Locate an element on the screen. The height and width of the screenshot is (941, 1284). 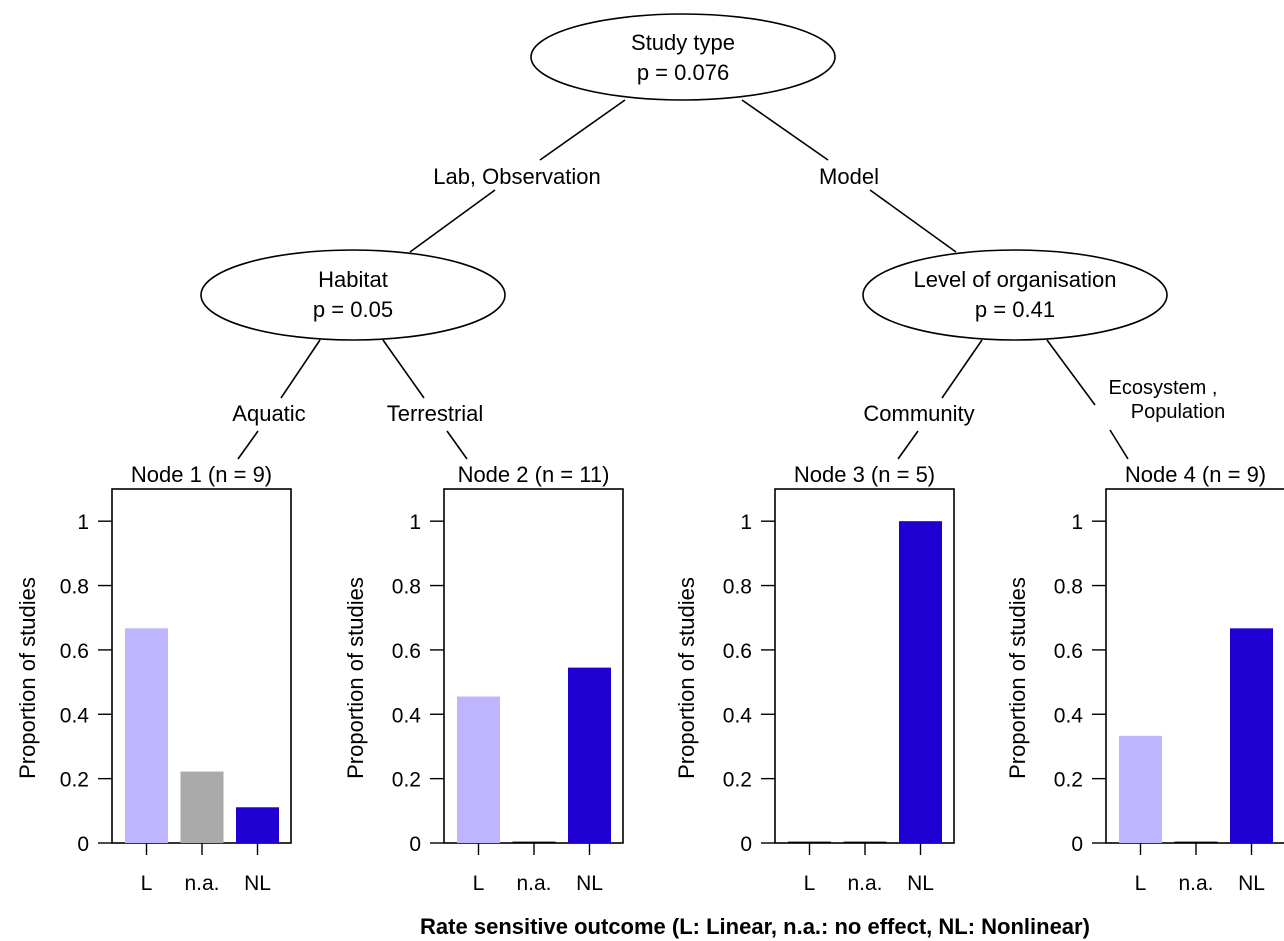
root-node-pvalue: p = 0.076 is located at coordinates (683, 72).